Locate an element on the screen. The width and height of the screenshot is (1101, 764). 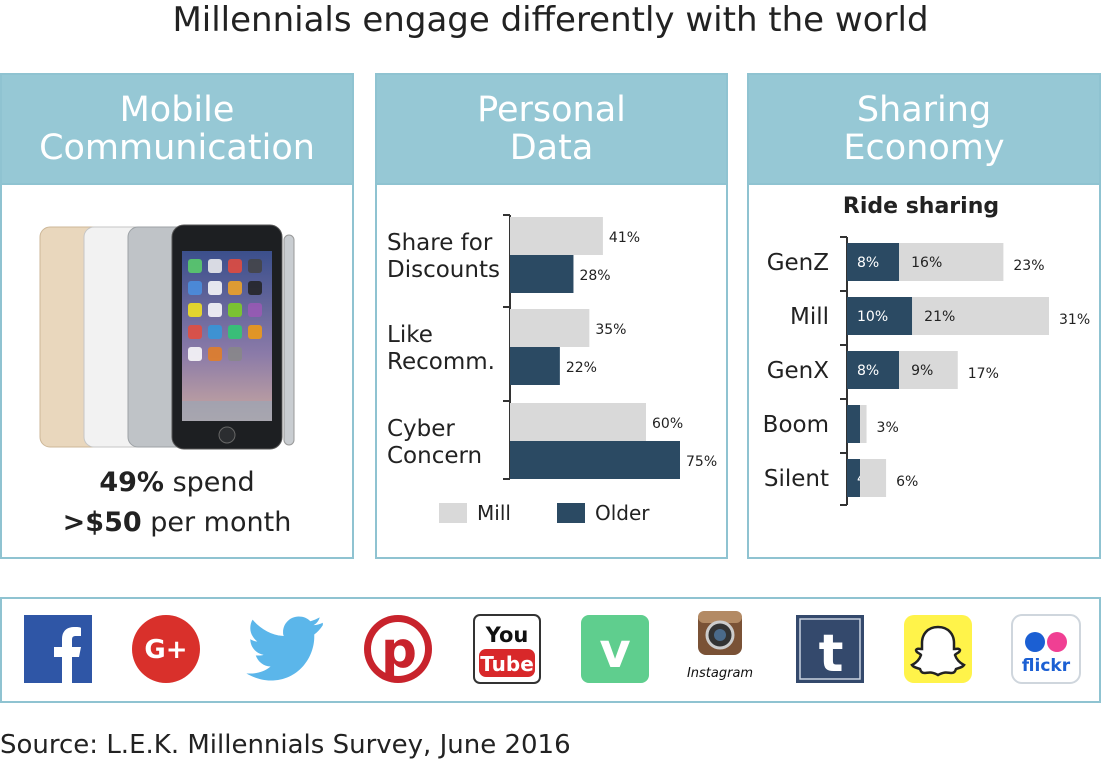
mobile-stat-line1: 49% spend is located at coordinates (177, 482).